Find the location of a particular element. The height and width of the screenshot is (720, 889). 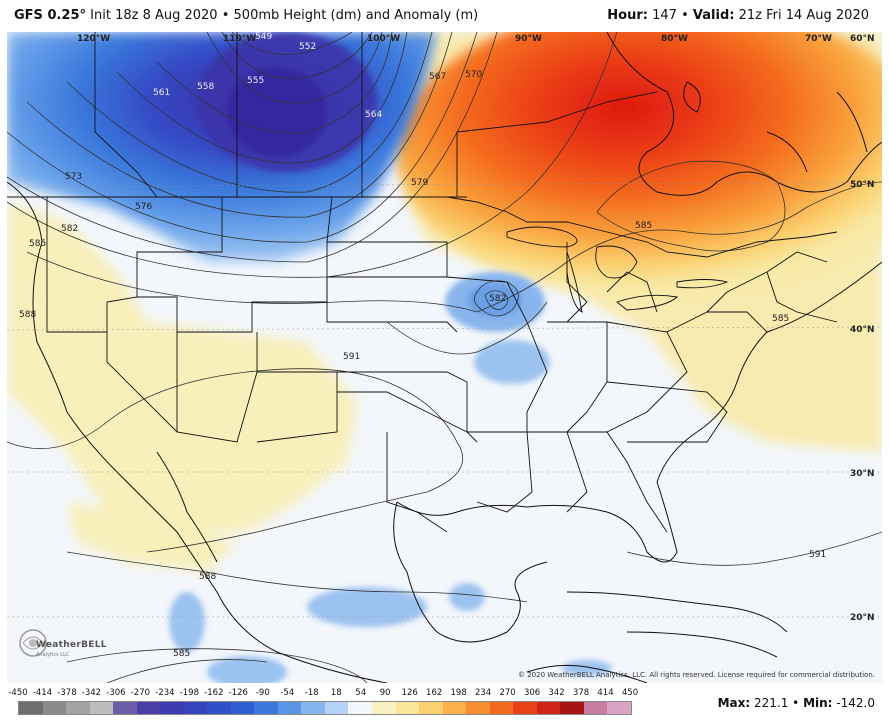

colorbar-tick-label: 342 is located at coordinates (556, 693).